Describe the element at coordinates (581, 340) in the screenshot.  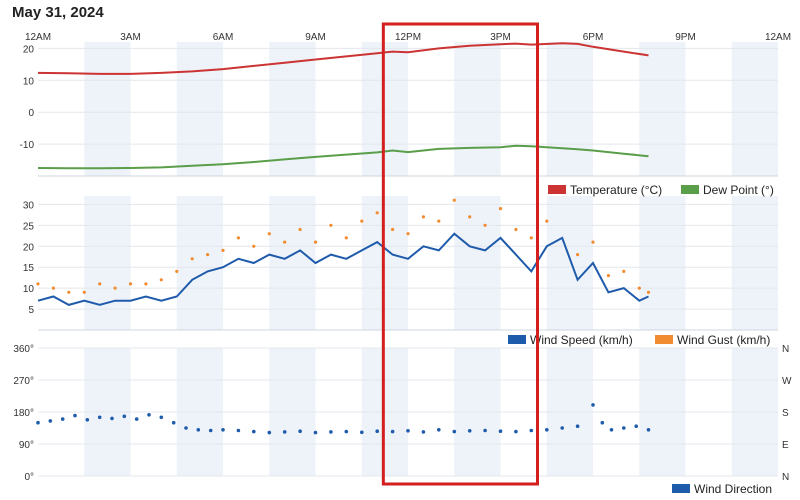
I see `legend-wind-speed-label: Wind Speed (km/h)` at that location.